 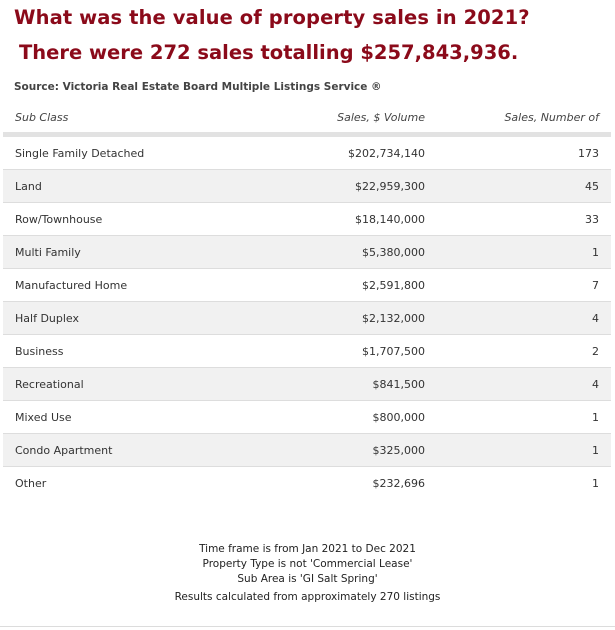 What do you see at coordinates (518, 152) in the screenshot?
I see `cell-number: 173` at bounding box center [518, 152].